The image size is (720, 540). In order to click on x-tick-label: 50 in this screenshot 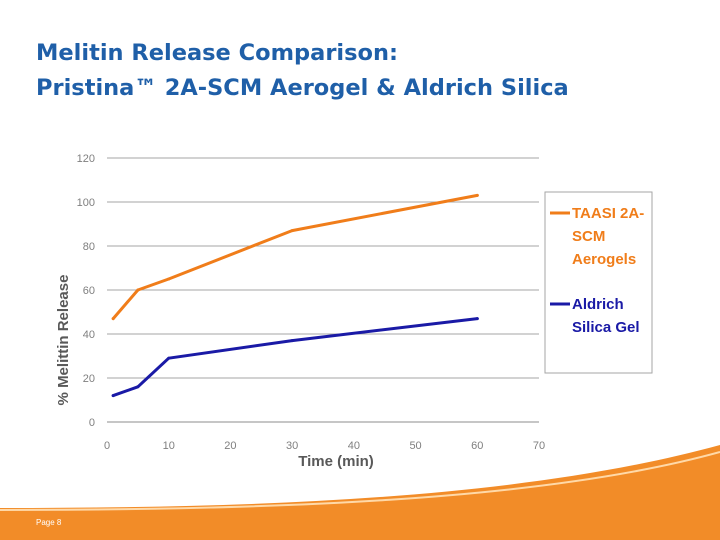, I will do `click(415, 446)`.